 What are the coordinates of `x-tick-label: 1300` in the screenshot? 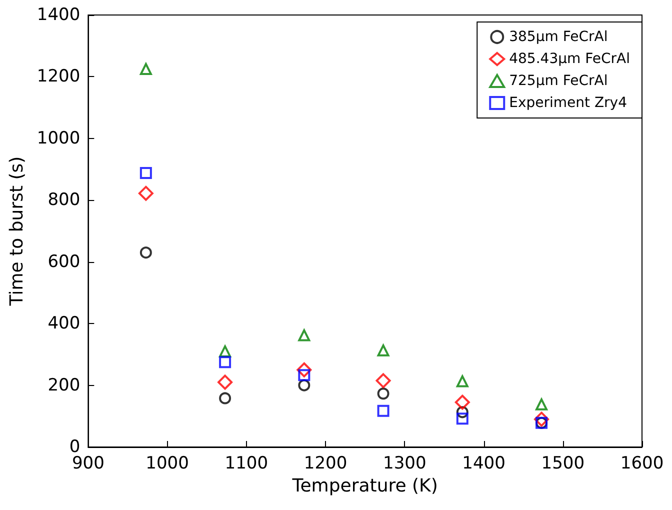 It's located at (404, 464).